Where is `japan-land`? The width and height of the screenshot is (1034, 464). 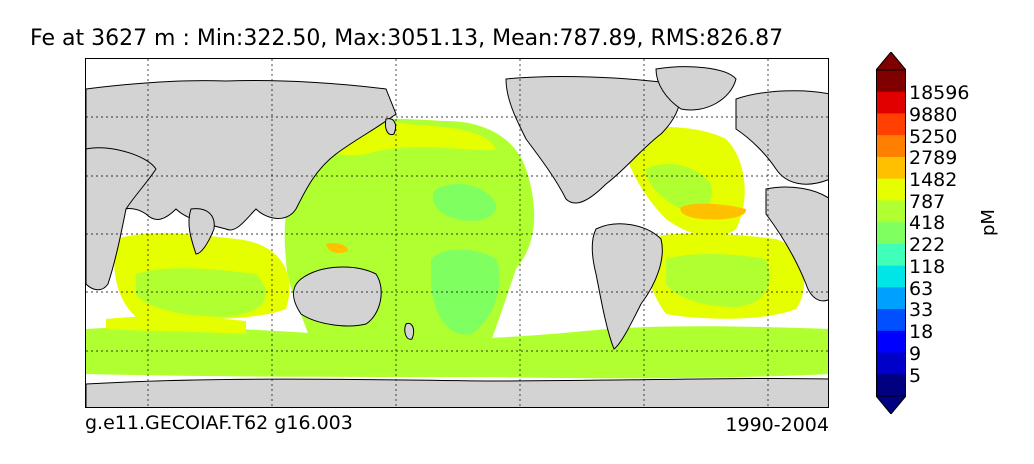
japan-land is located at coordinates (391, 127).